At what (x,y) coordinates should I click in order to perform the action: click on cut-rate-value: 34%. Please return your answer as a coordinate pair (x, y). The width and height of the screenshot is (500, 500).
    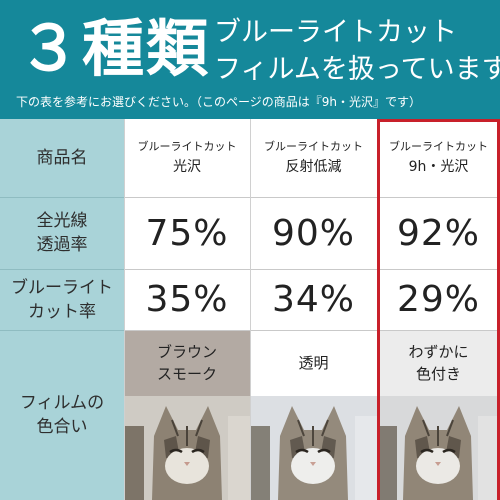
    Looking at the image, I should click on (313, 299).